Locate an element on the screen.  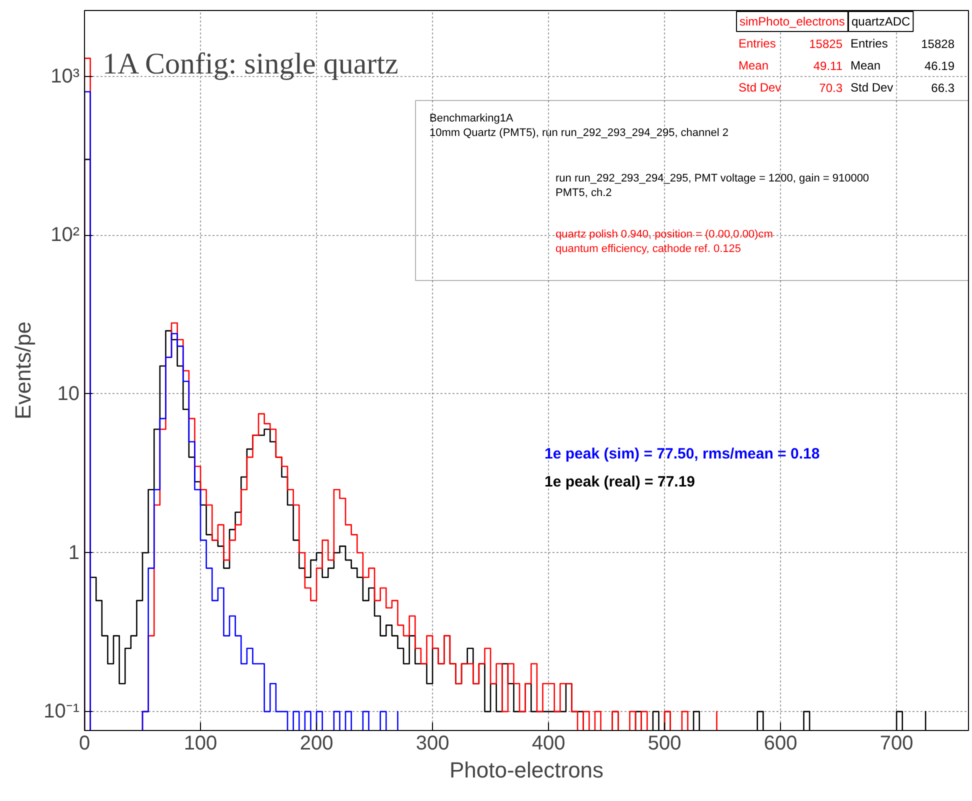
annotation: 15828 is located at coordinates (938, 44).